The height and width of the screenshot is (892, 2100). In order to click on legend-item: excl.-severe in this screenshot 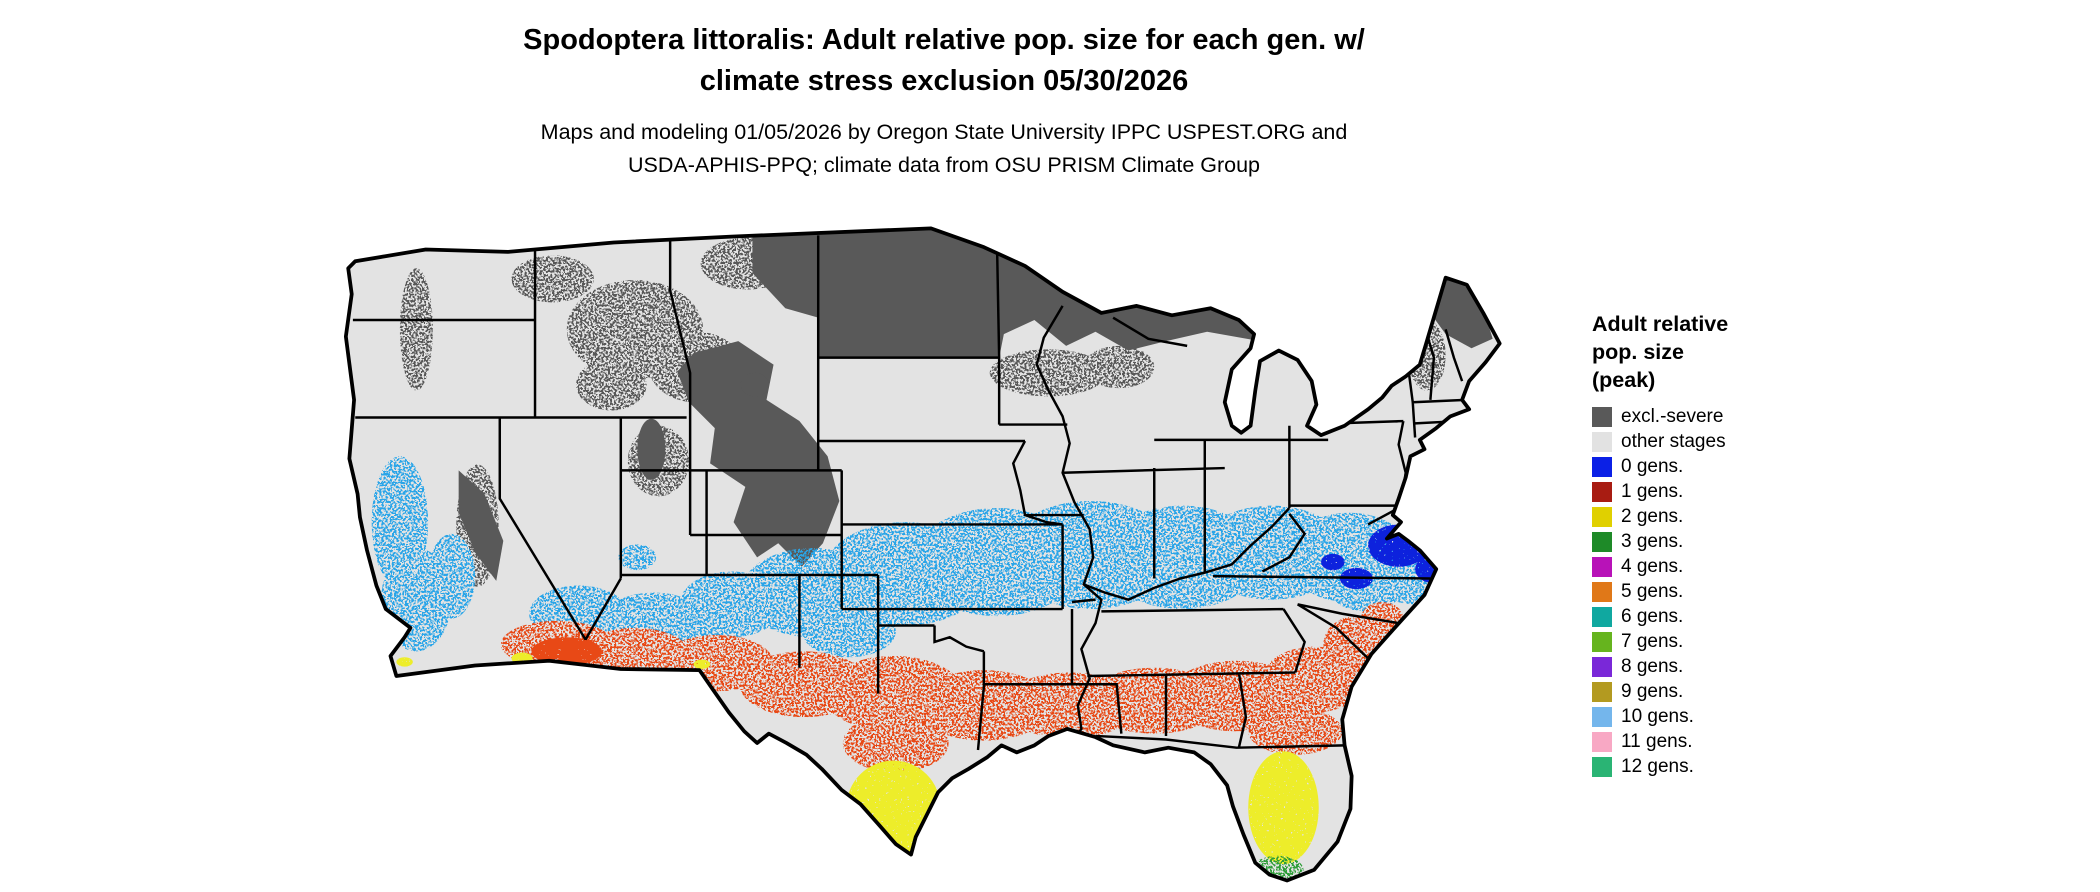, I will do `click(1742, 416)`.